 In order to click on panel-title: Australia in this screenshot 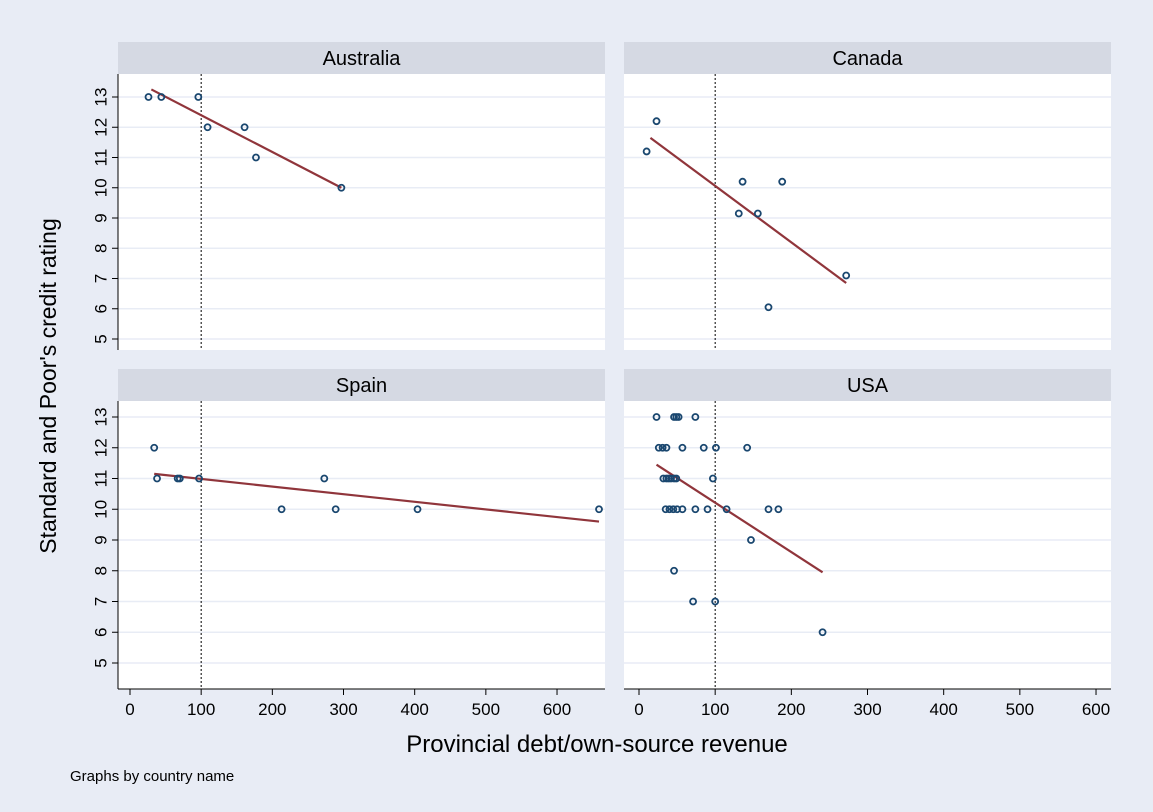, I will do `click(362, 59)`.